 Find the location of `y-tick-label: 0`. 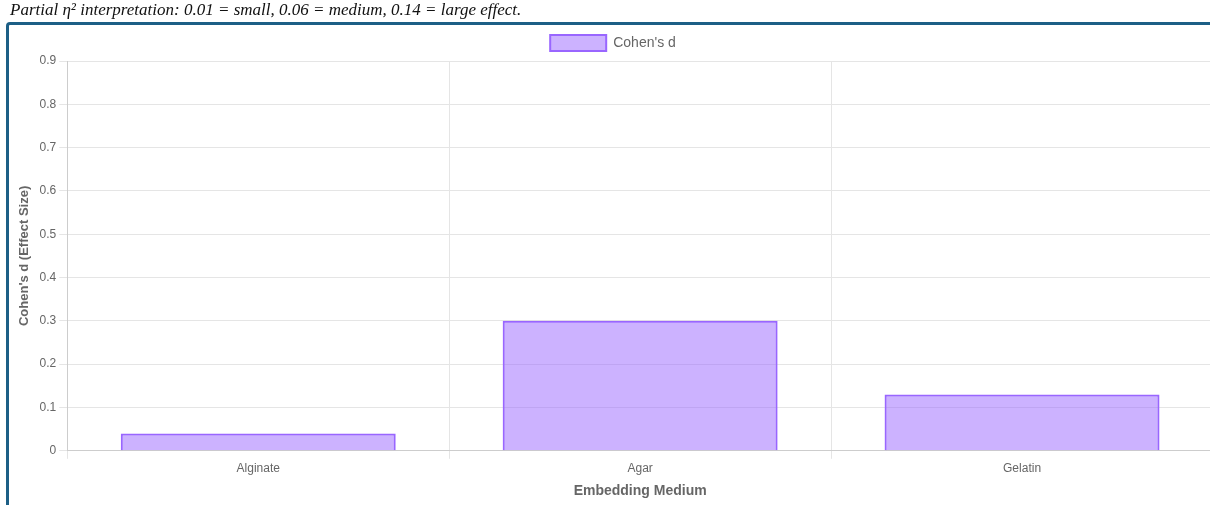

y-tick-label: 0 is located at coordinates (53, 450).